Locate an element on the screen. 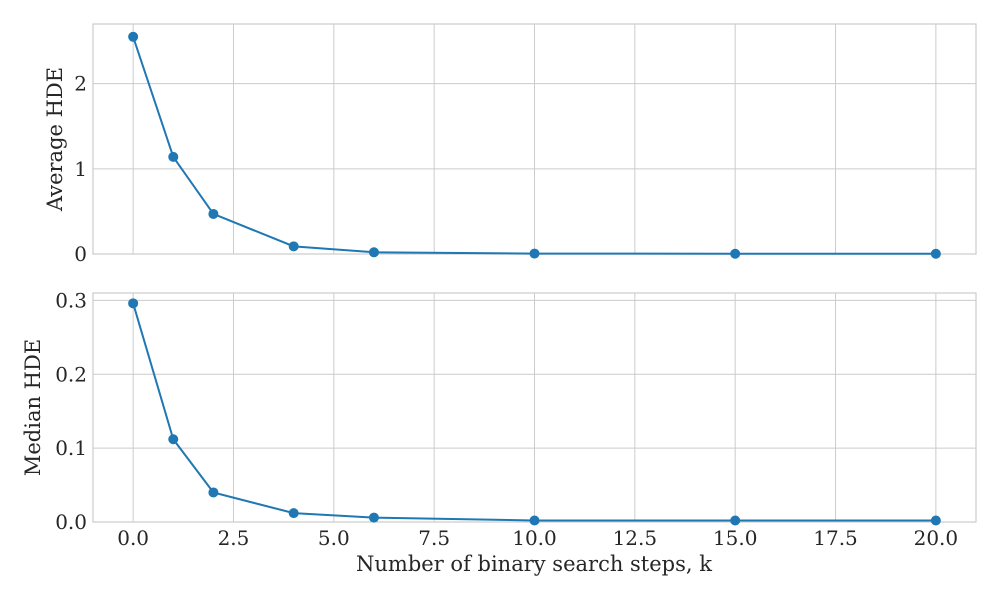 The width and height of the screenshot is (1000, 600). x-tick-label: 0.0 is located at coordinates (133, 538).